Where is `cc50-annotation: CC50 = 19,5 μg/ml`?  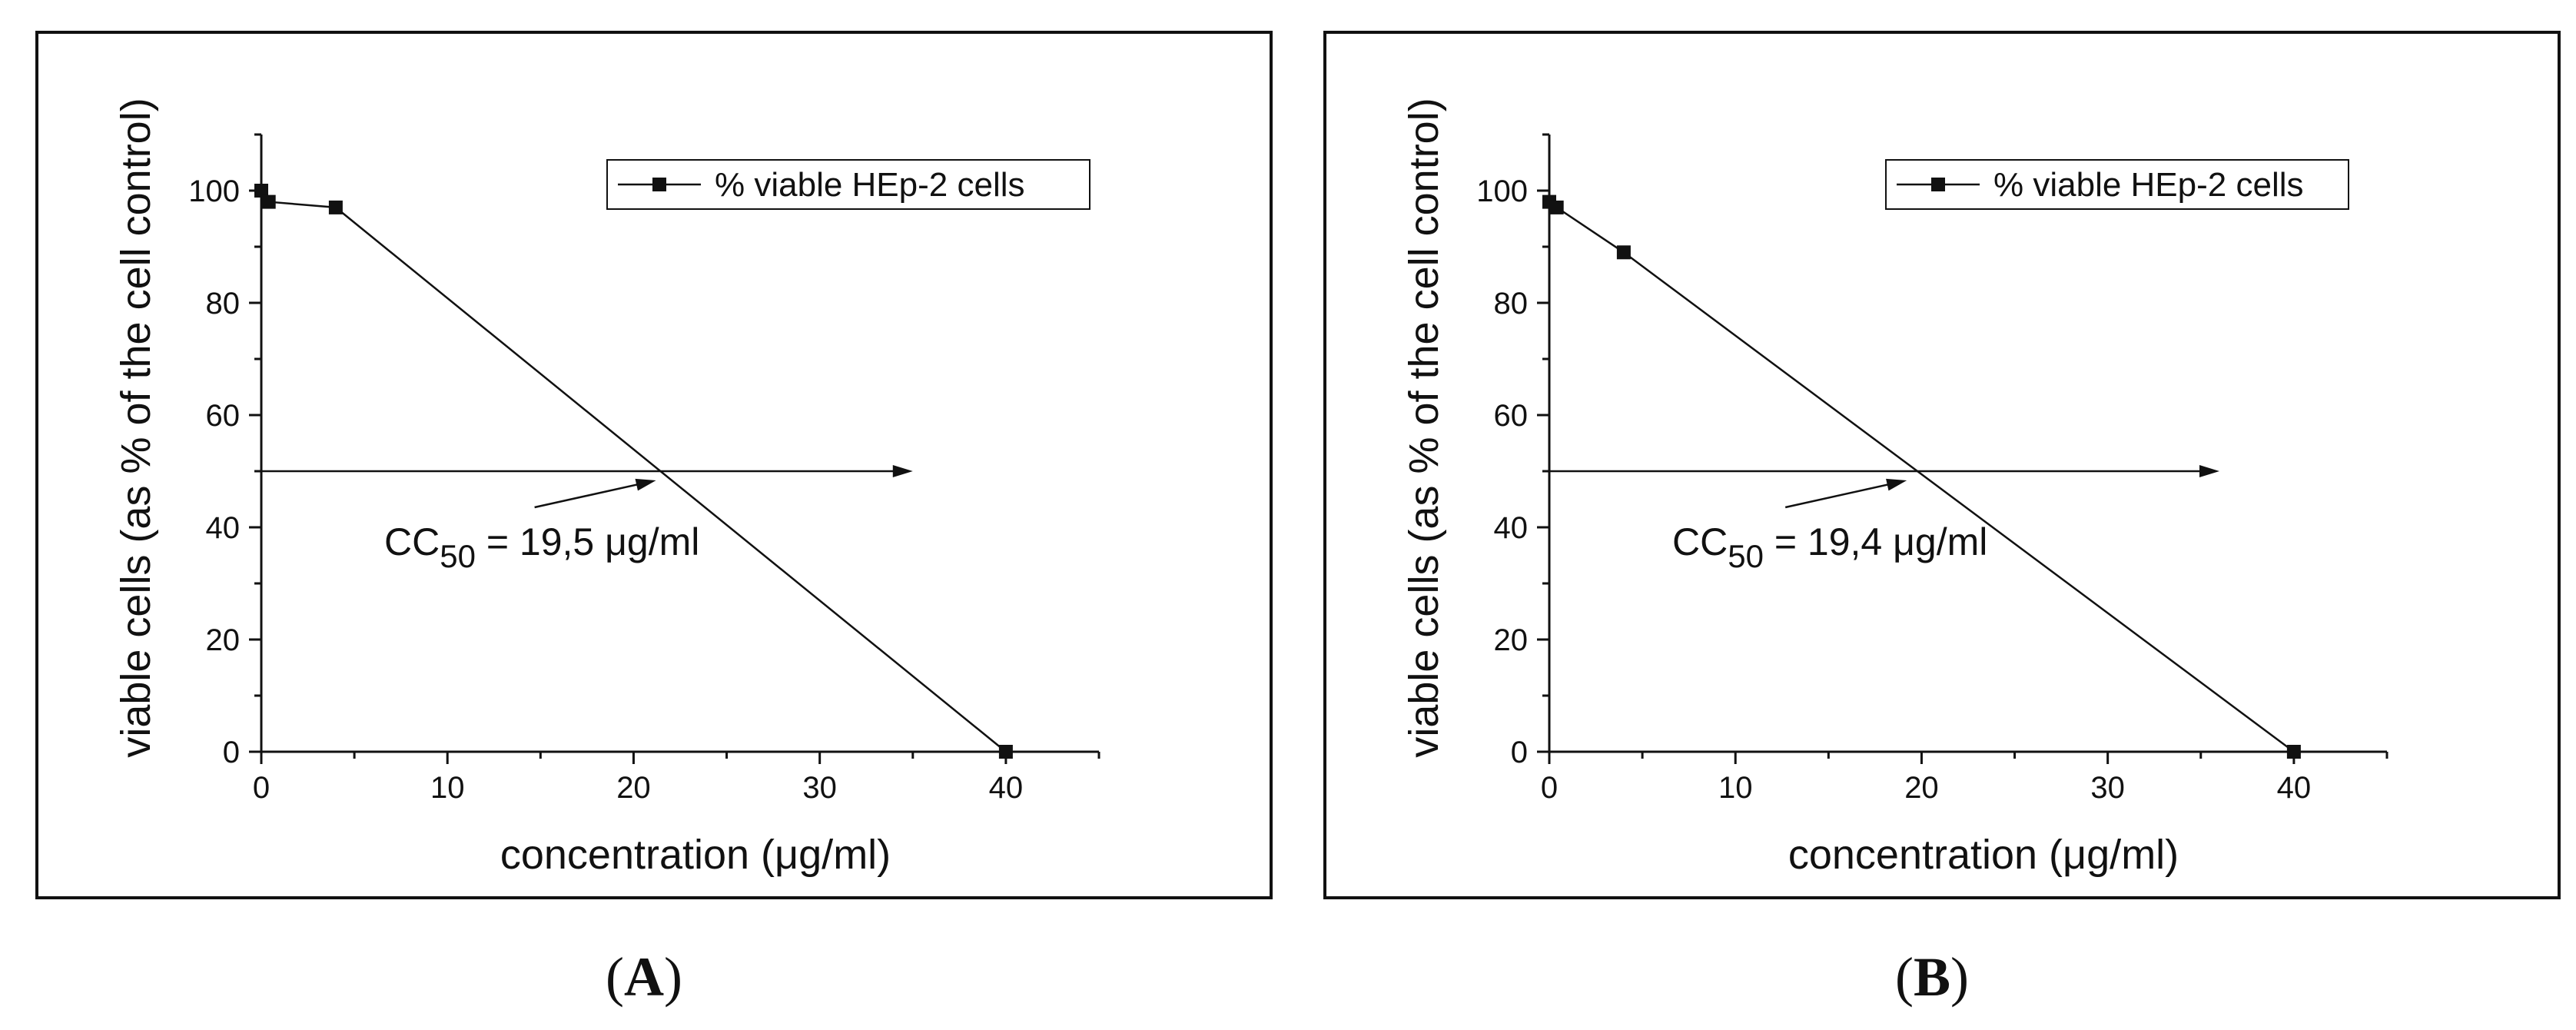
cc50-annotation: CC50 = 19,5 μg/ml is located at coordinates (541, 547).